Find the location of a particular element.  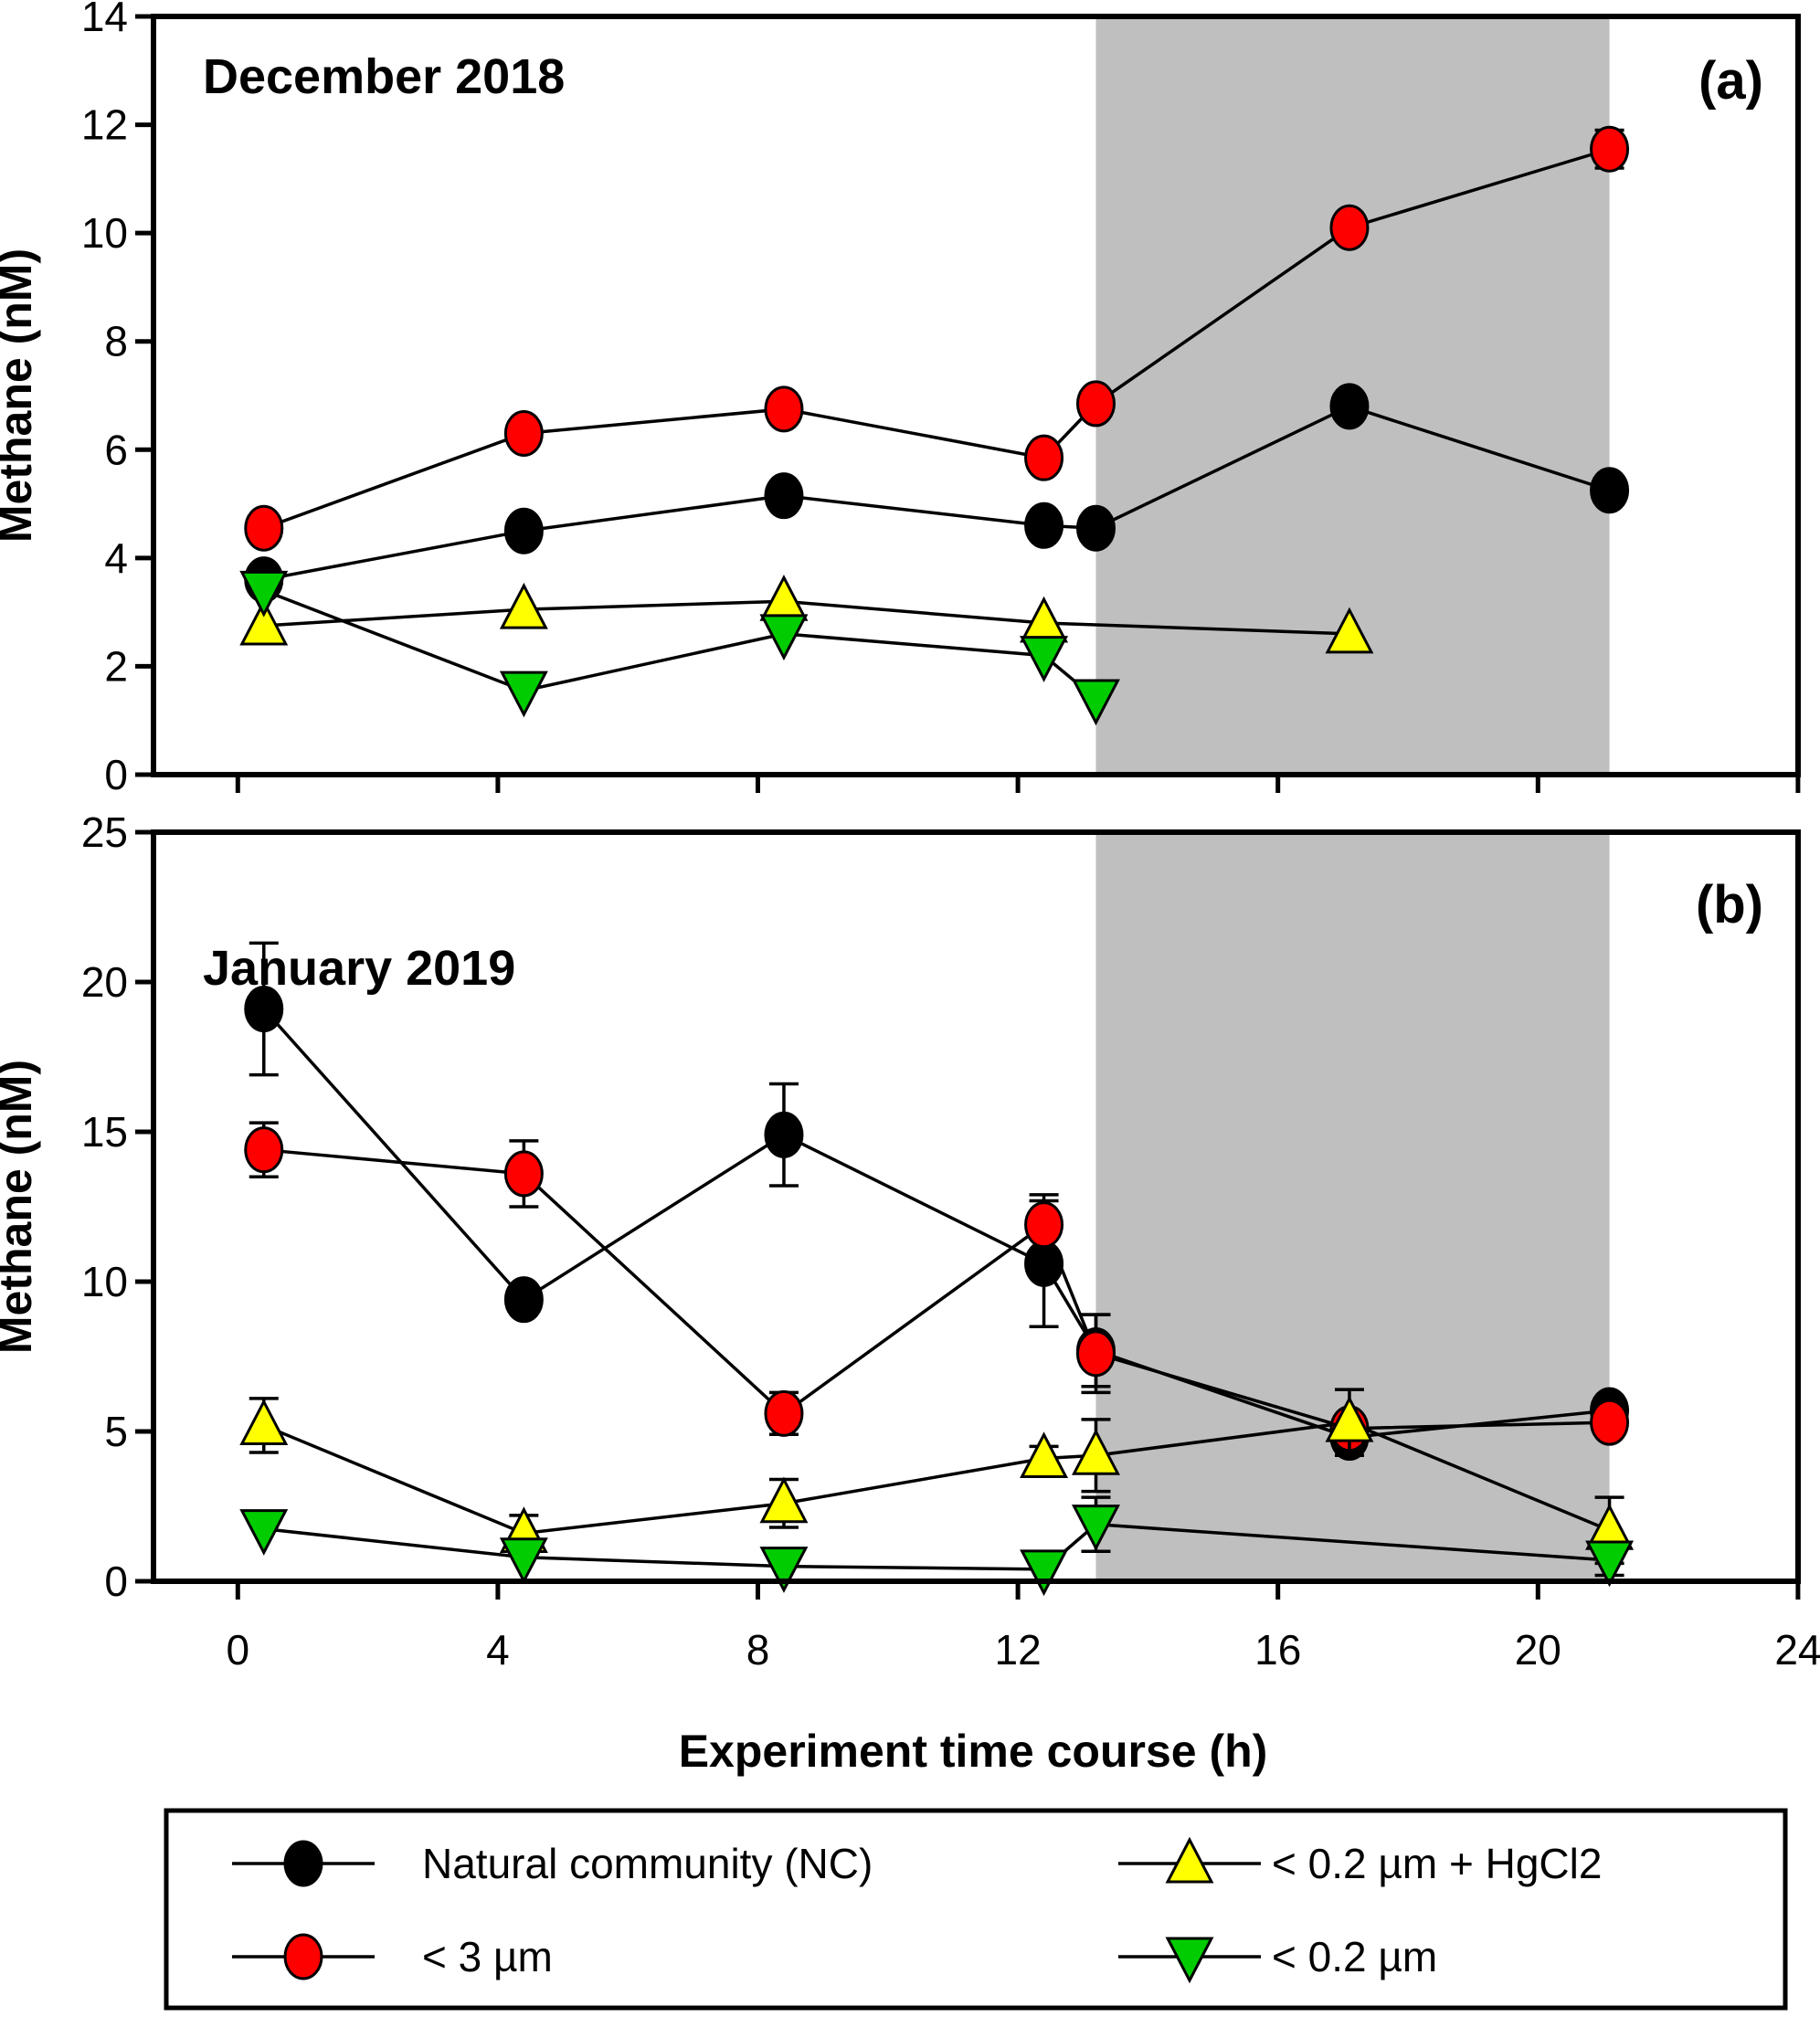

legend-box is located at coordinates (976, 1909).